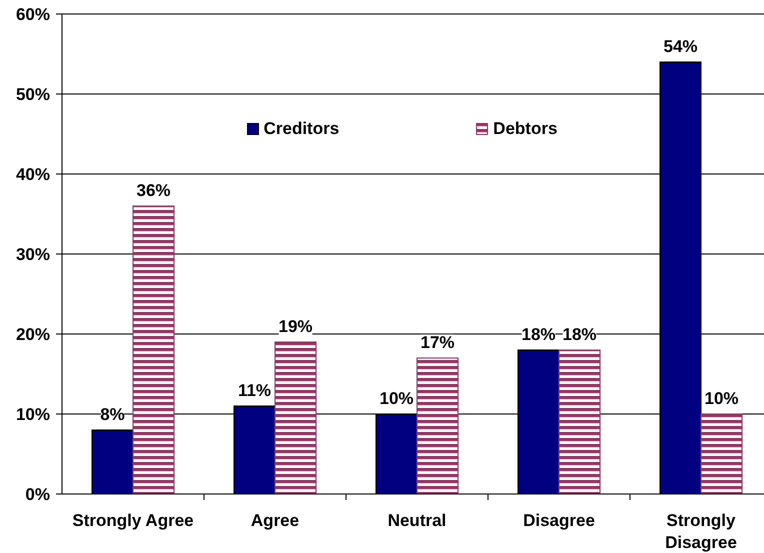 The height and width of the screenshot is (553, 764). I want to click on y-tick-label: 50%, so click(33, 94).